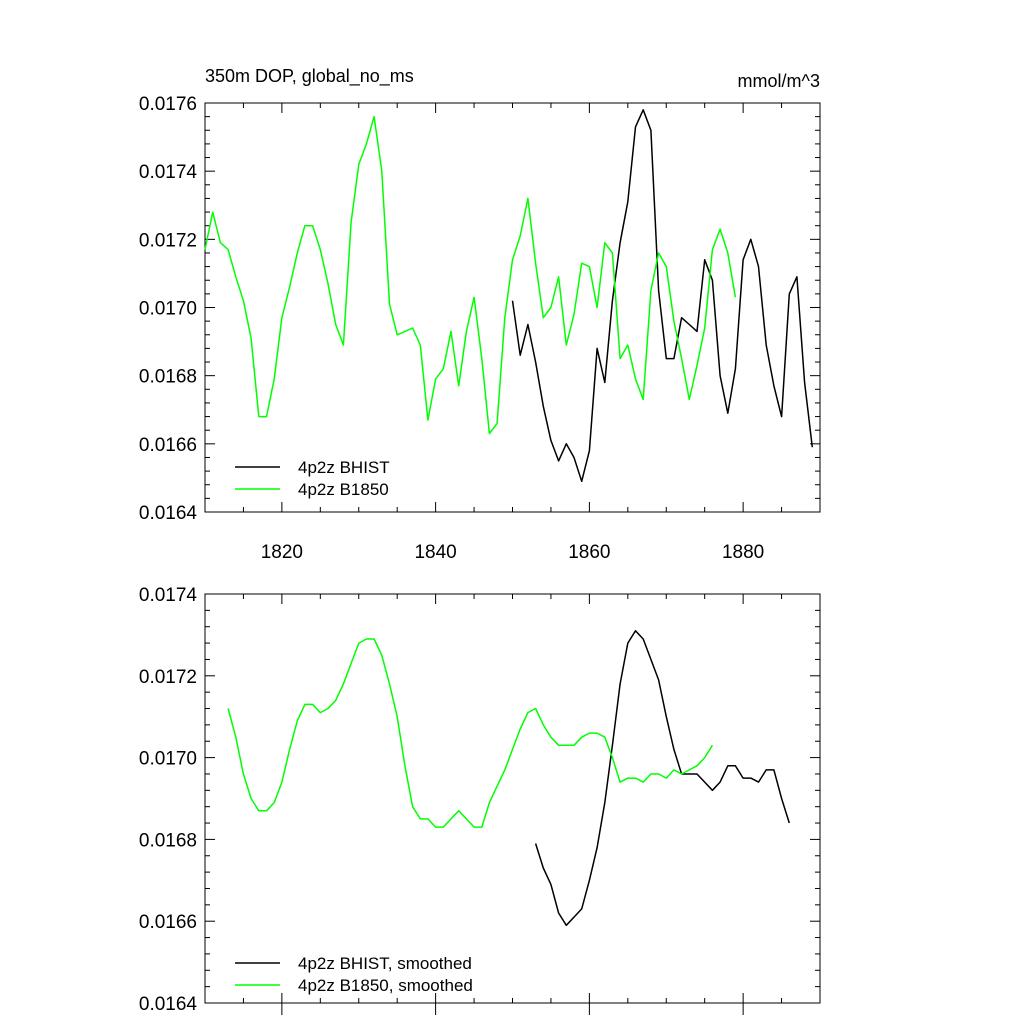 Image resolution: width=1024 pixels, height=1024 pixels. I want to click on legend-label: 4p2z B1850, so click(343, 489).